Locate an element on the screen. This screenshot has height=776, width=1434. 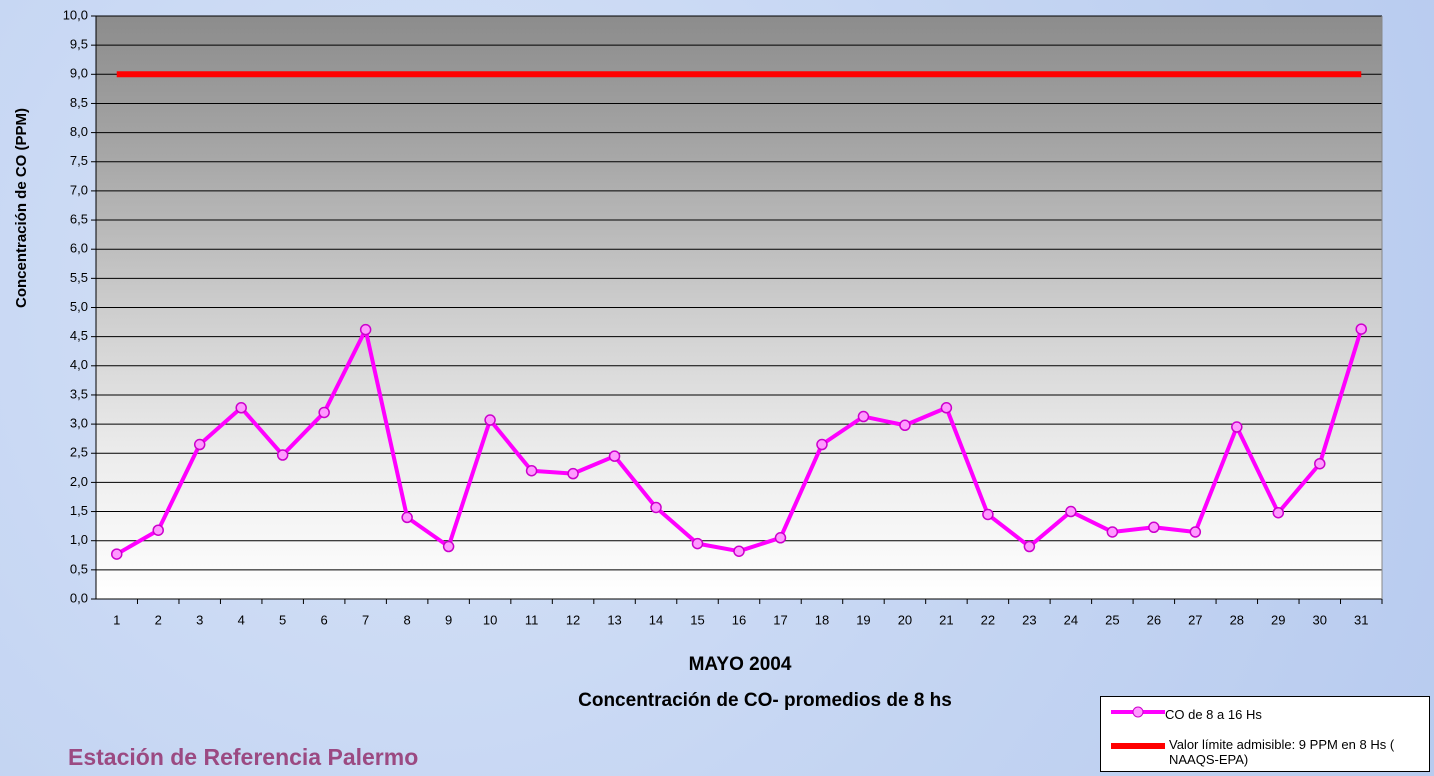
x-tick-label: 27 is located at coordinates (1195, 619).